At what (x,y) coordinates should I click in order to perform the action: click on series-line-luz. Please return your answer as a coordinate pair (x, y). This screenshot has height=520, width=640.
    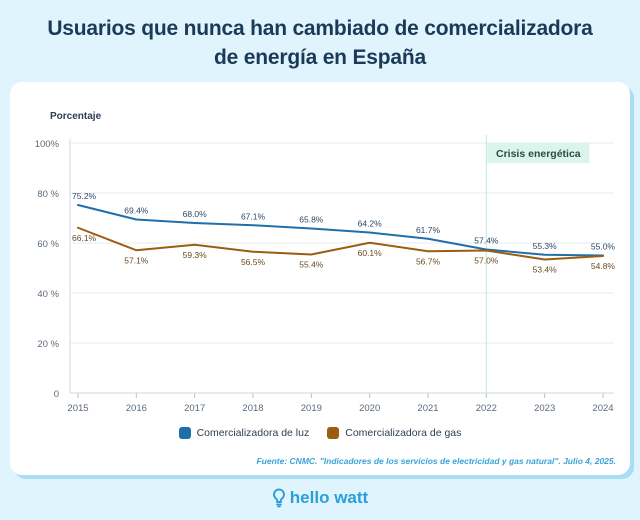
    Looking at the image, I should click on (340, 230).